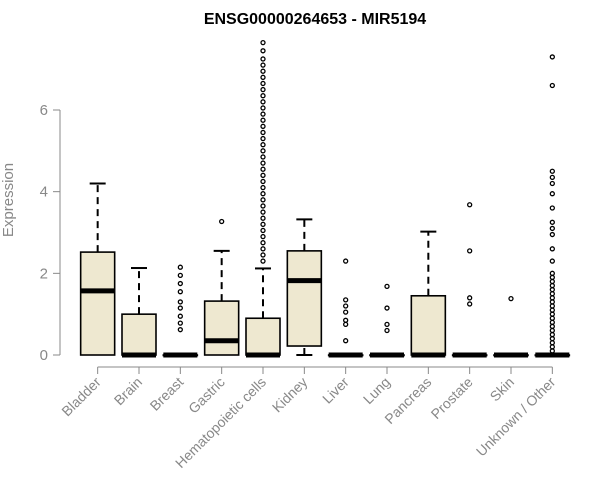 The height and width of the screenshot is (500, 600). I want to click on x-tick-label: Prostate, so click(452, 398).